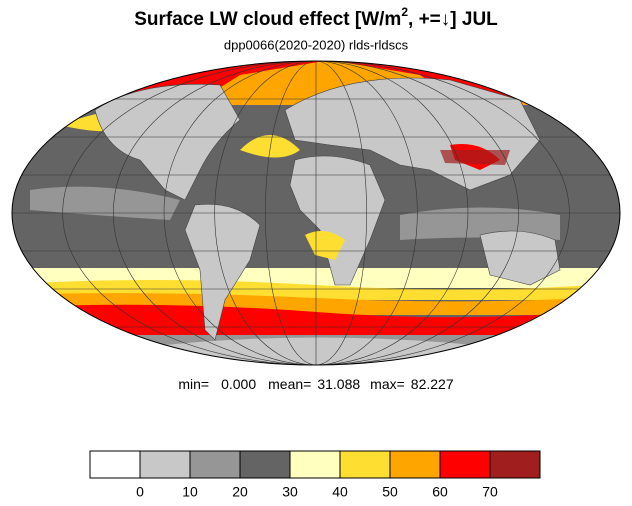 This screenshot has width=632, height=506. Describe the element at coordinates (315, 384) in the screenshot. I see `stats: min= 0.000 mean= 31.088 max= 82.227` at that location.